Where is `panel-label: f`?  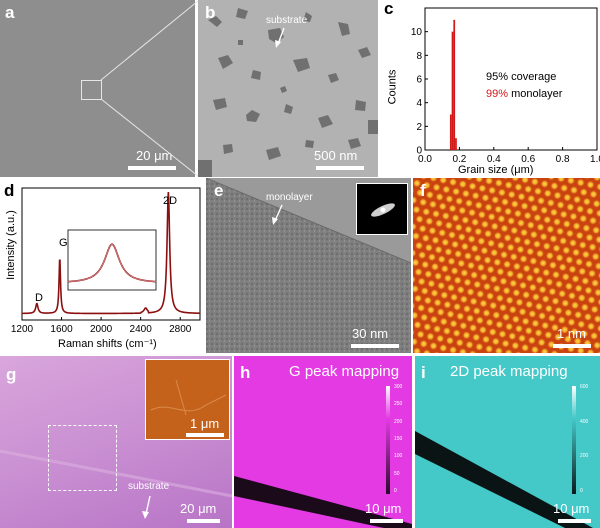 panel-label: f is located at coordinates (423, 190).